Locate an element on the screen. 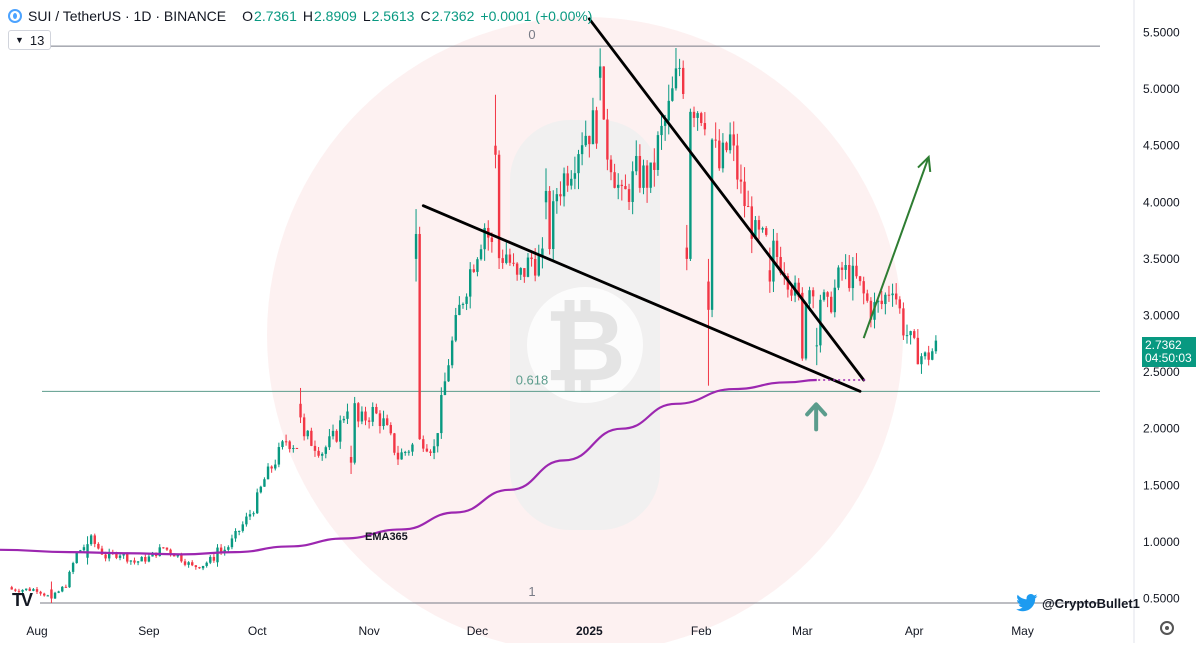  gear-icon is located at coordinates (1167, 628).